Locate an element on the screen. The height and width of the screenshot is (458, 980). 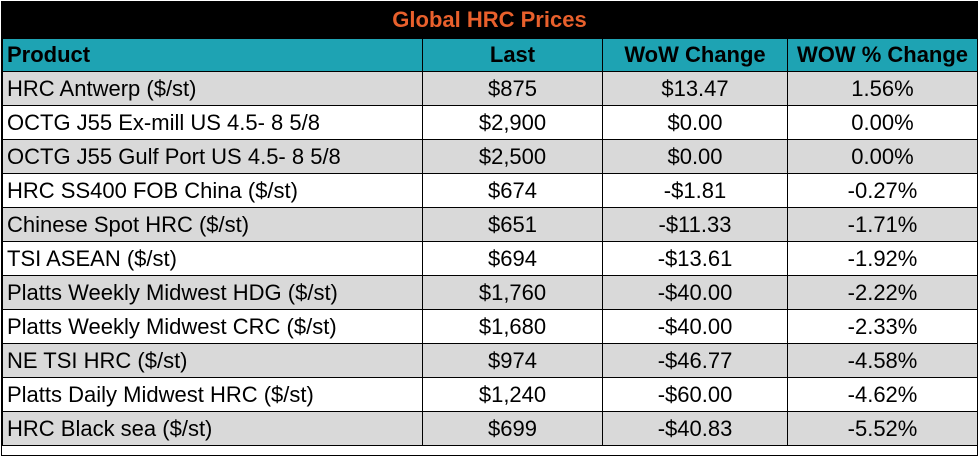
table-row: NE TSI HRC ($/st) $974 -$46.77 -4.58% is located at coordinates (490, 360).